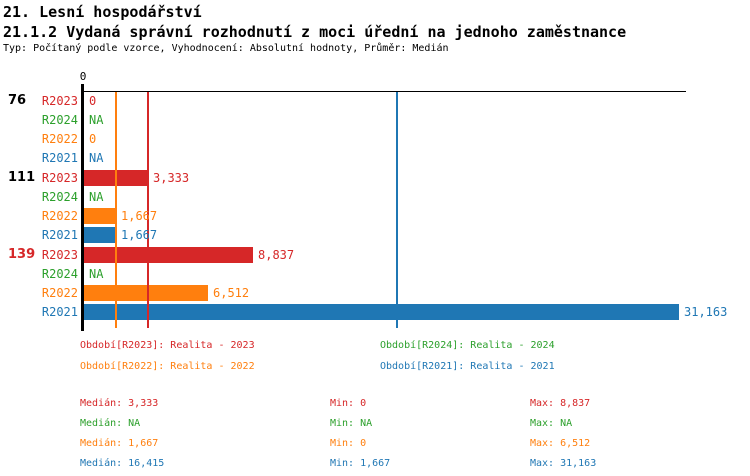  Describe the element at coordinates (22, 177) in the screenshot. I see `group-label: 111` at that location.